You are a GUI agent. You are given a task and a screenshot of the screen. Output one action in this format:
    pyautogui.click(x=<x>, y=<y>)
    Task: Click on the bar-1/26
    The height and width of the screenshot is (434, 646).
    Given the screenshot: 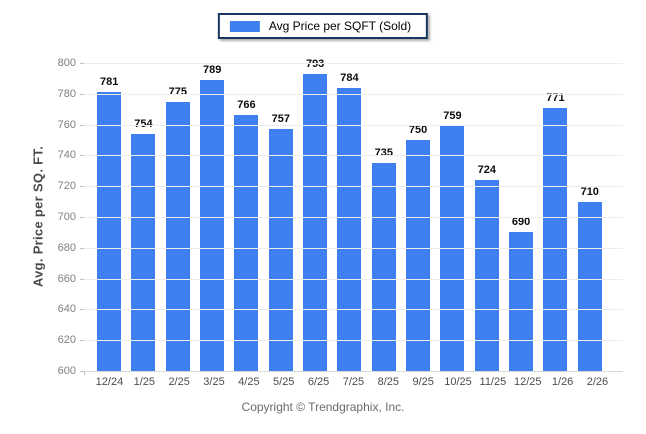 What is the action you would take?
    pyautogui.click(x=555, y=239)
    